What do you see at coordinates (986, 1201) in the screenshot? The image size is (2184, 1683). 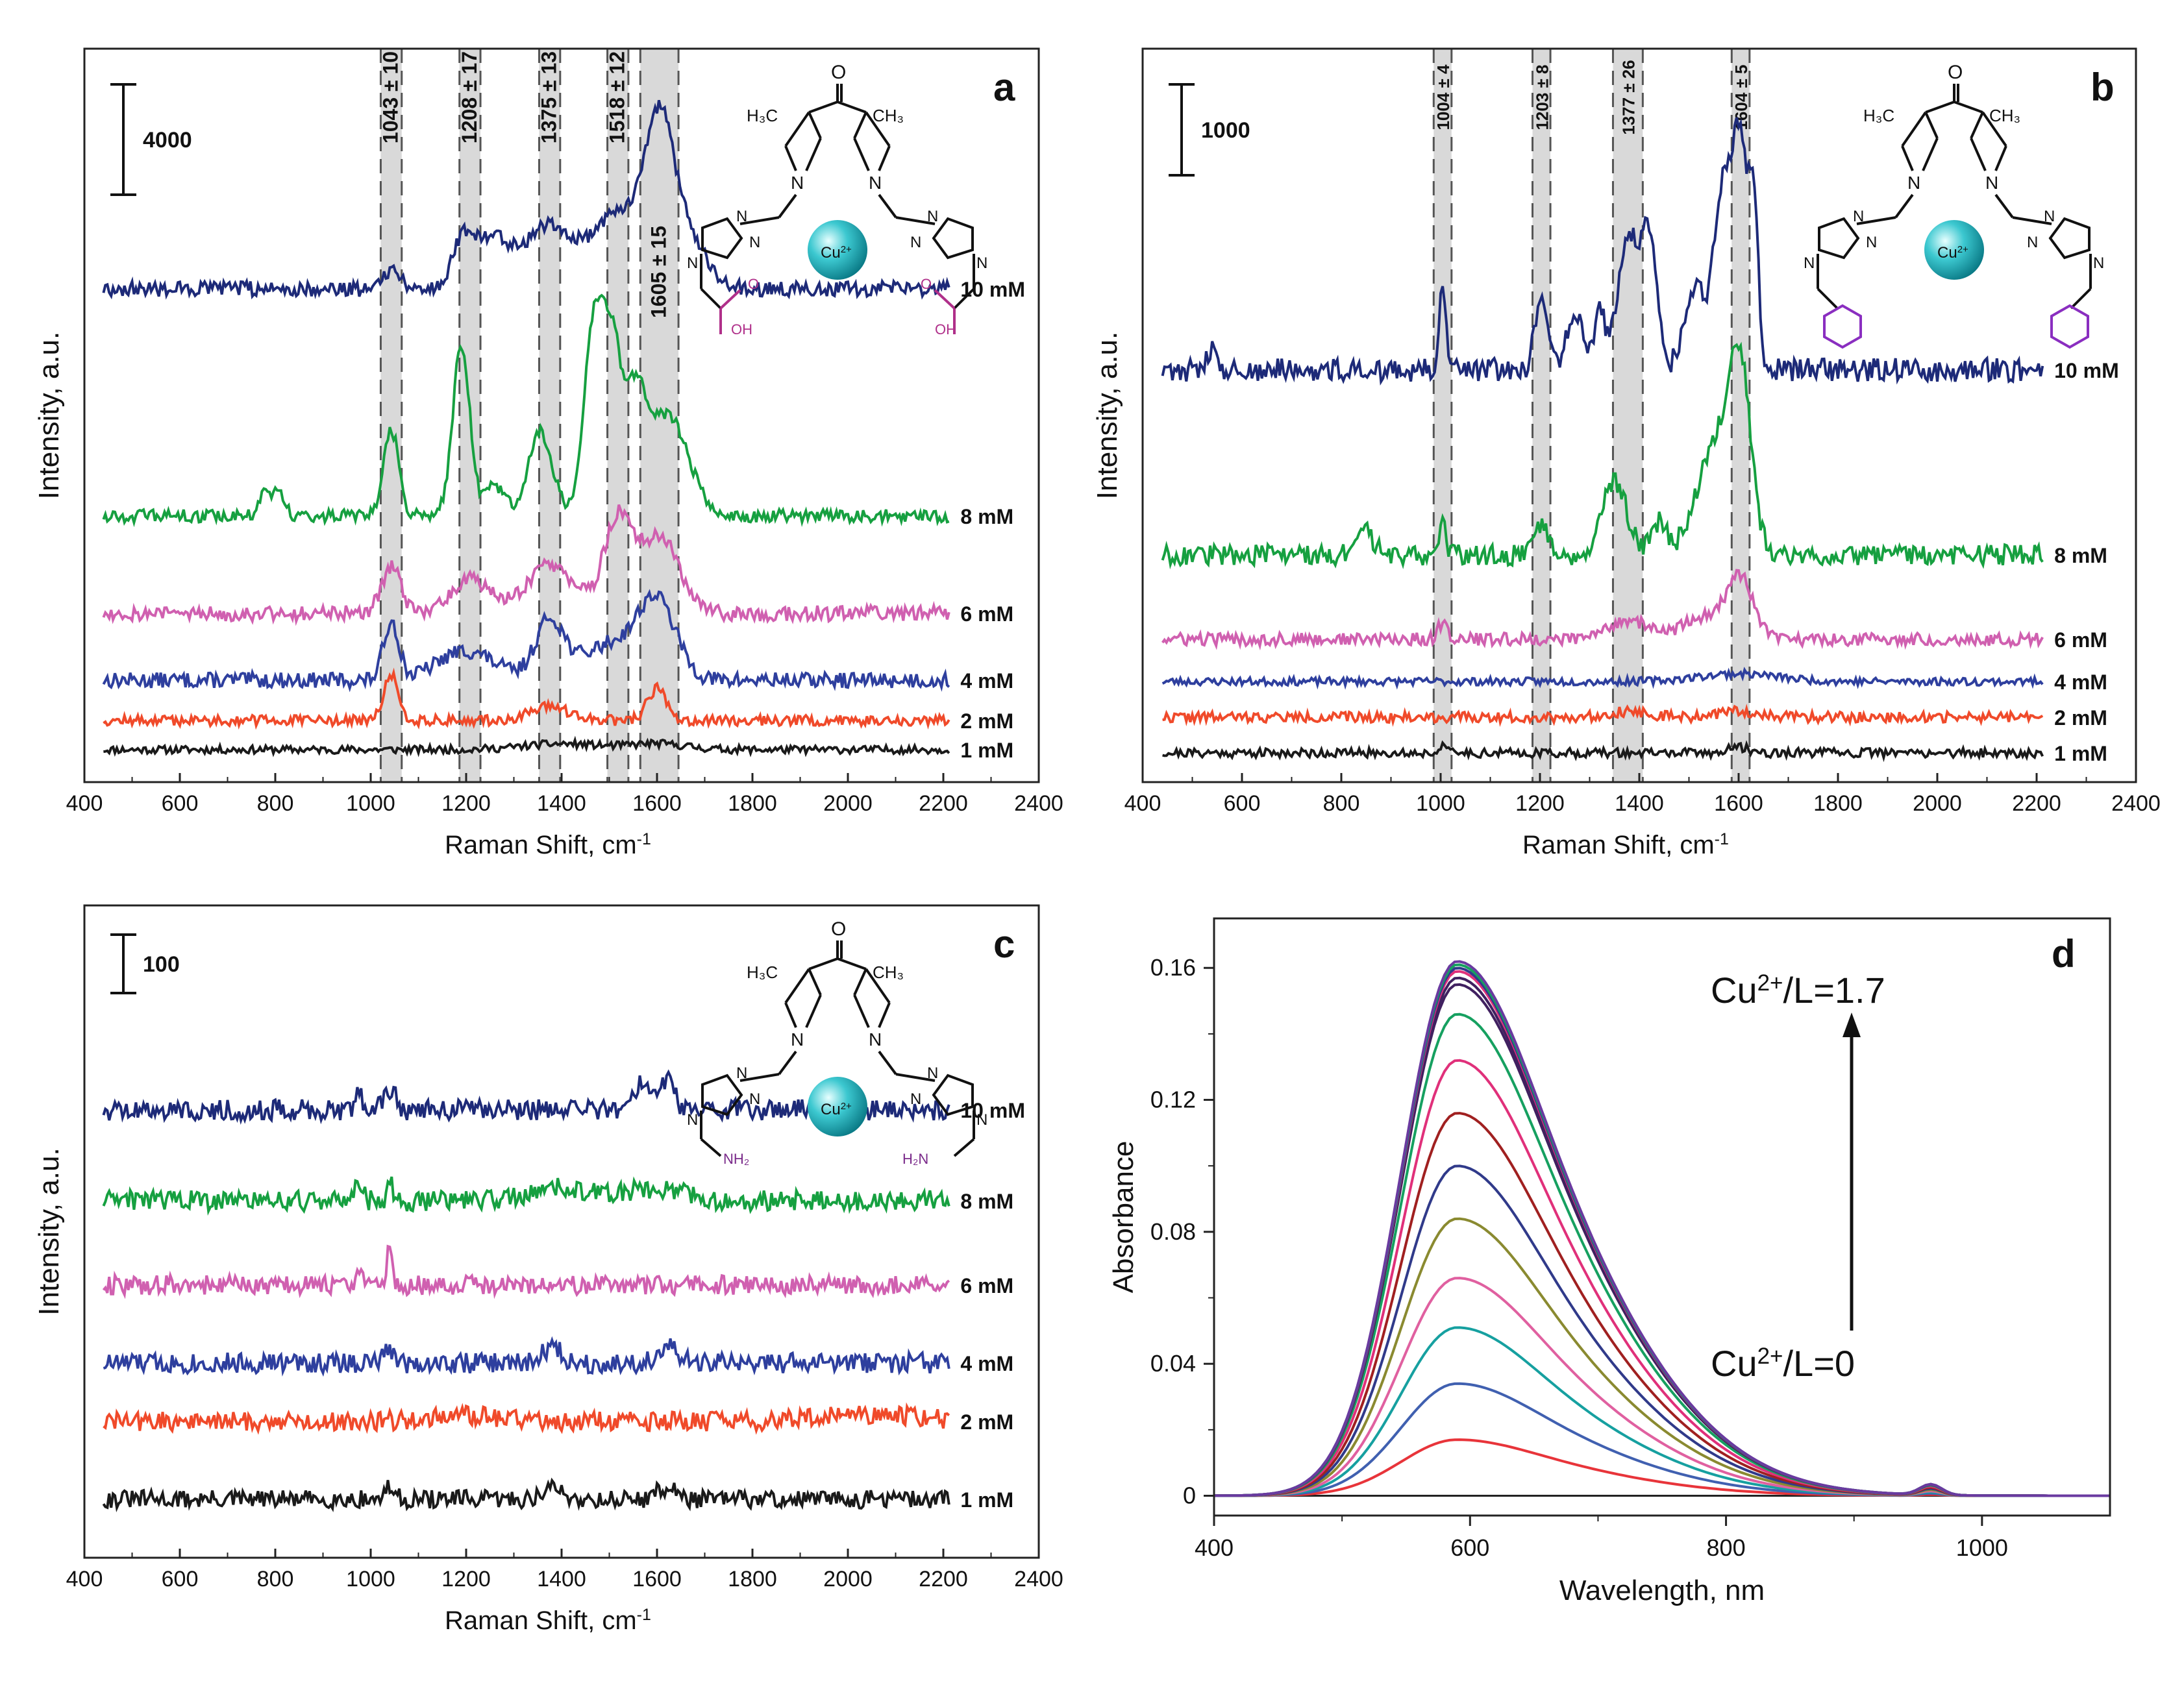 I see `series-label: 8 mM` at bounding box center [986, 1201].